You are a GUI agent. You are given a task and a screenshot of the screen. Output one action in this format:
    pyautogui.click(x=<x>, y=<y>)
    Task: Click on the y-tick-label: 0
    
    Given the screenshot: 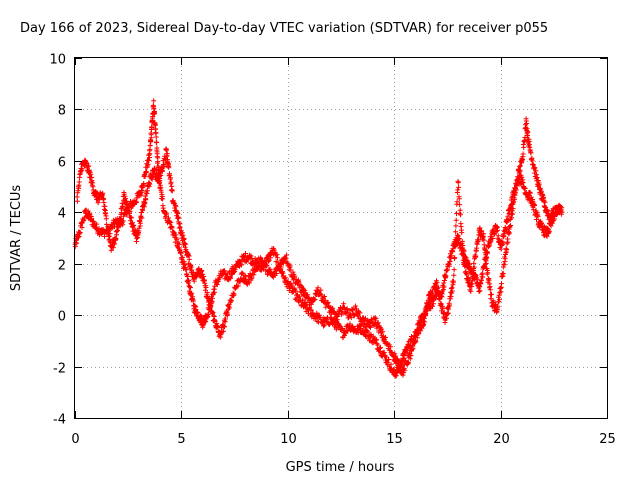 What is the action you would take?
    pyautogui.click(x=62, y=317)
    